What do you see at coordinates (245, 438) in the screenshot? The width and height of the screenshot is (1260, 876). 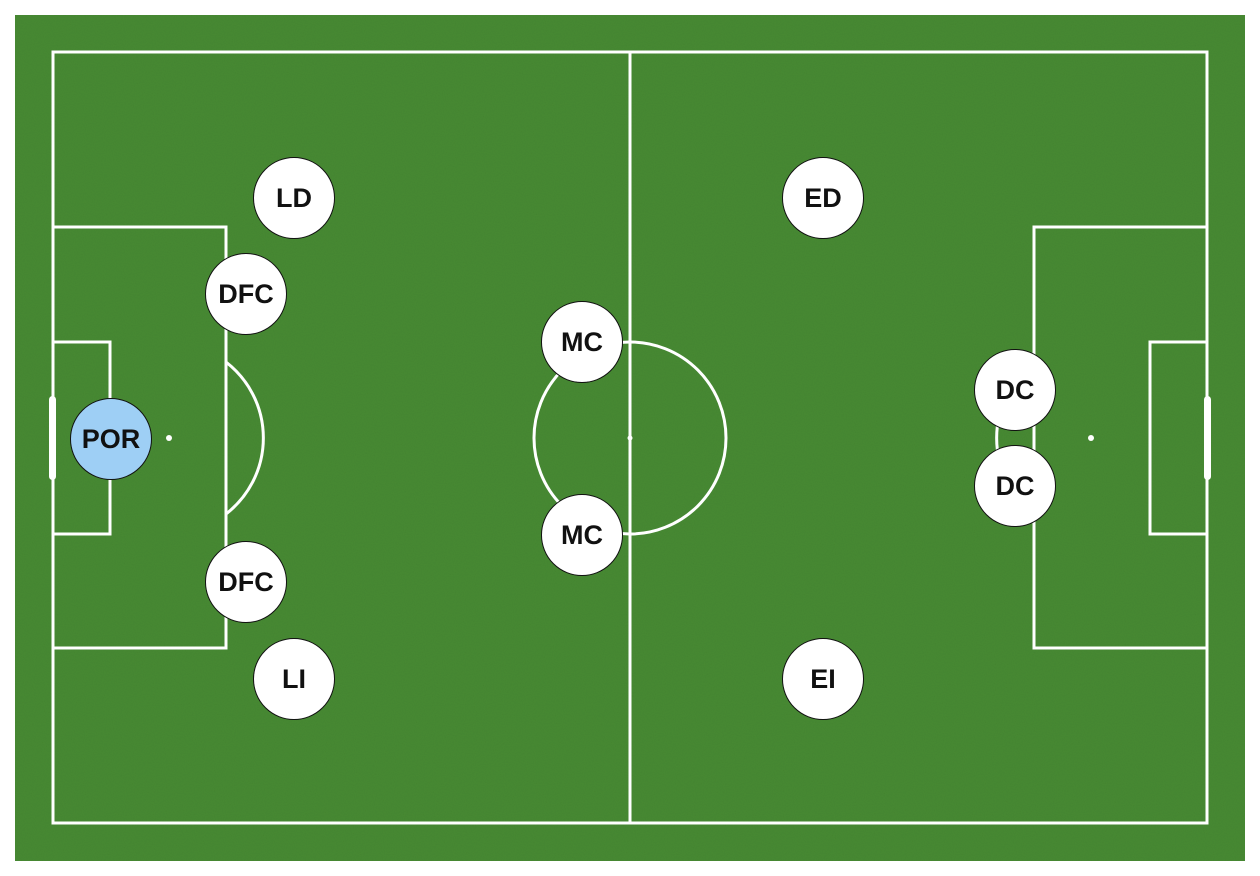 I see `left-penalty-arc` at bounding box center [245, 438].